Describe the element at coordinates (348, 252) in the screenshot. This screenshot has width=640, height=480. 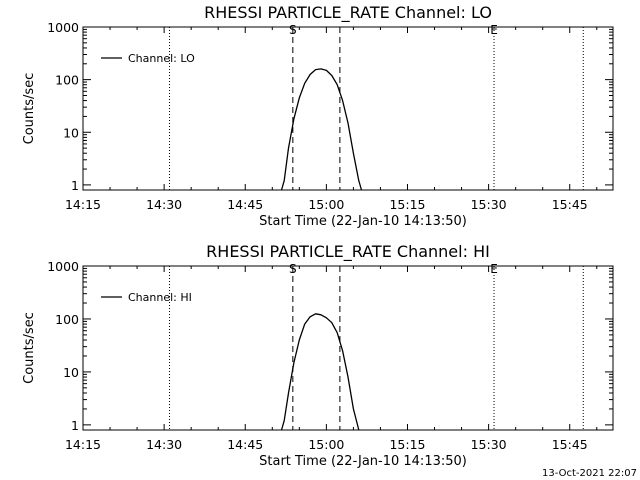
I see `chart-title: RHESSI PARTICLE_RATE Channel: HI` at that location.